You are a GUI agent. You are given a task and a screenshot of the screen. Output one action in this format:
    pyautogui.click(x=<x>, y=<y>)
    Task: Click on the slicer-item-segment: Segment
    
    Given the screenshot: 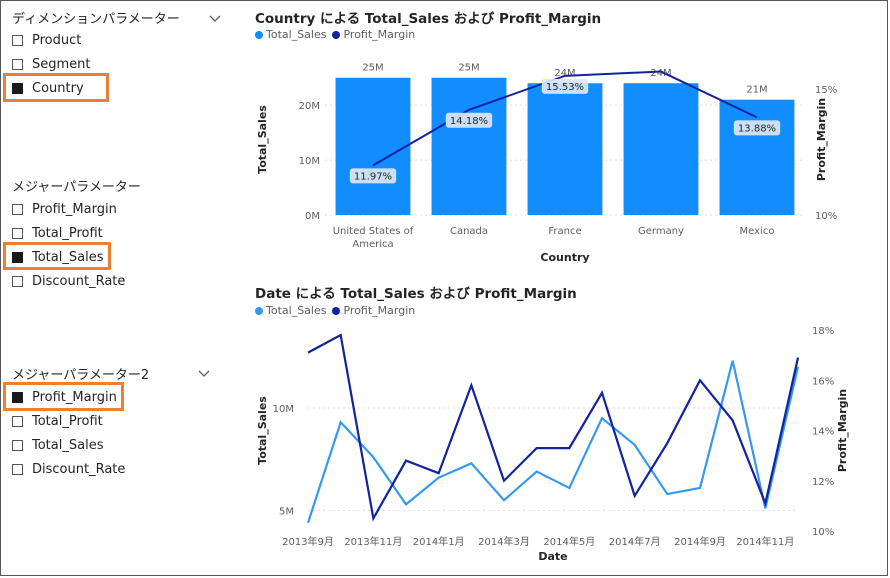 What is the action you would take?
    pyautogui.click(x=51, y=64)
    